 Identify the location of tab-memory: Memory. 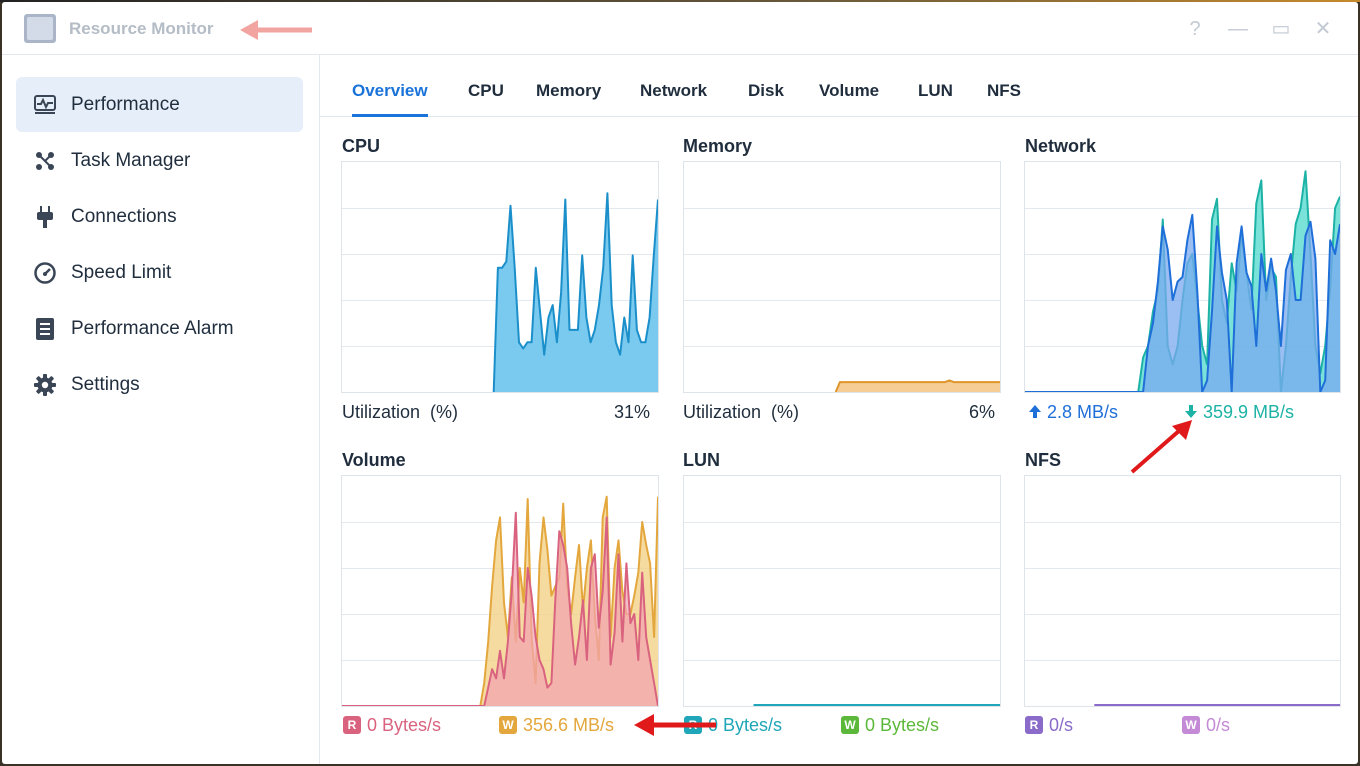
(569, 90).